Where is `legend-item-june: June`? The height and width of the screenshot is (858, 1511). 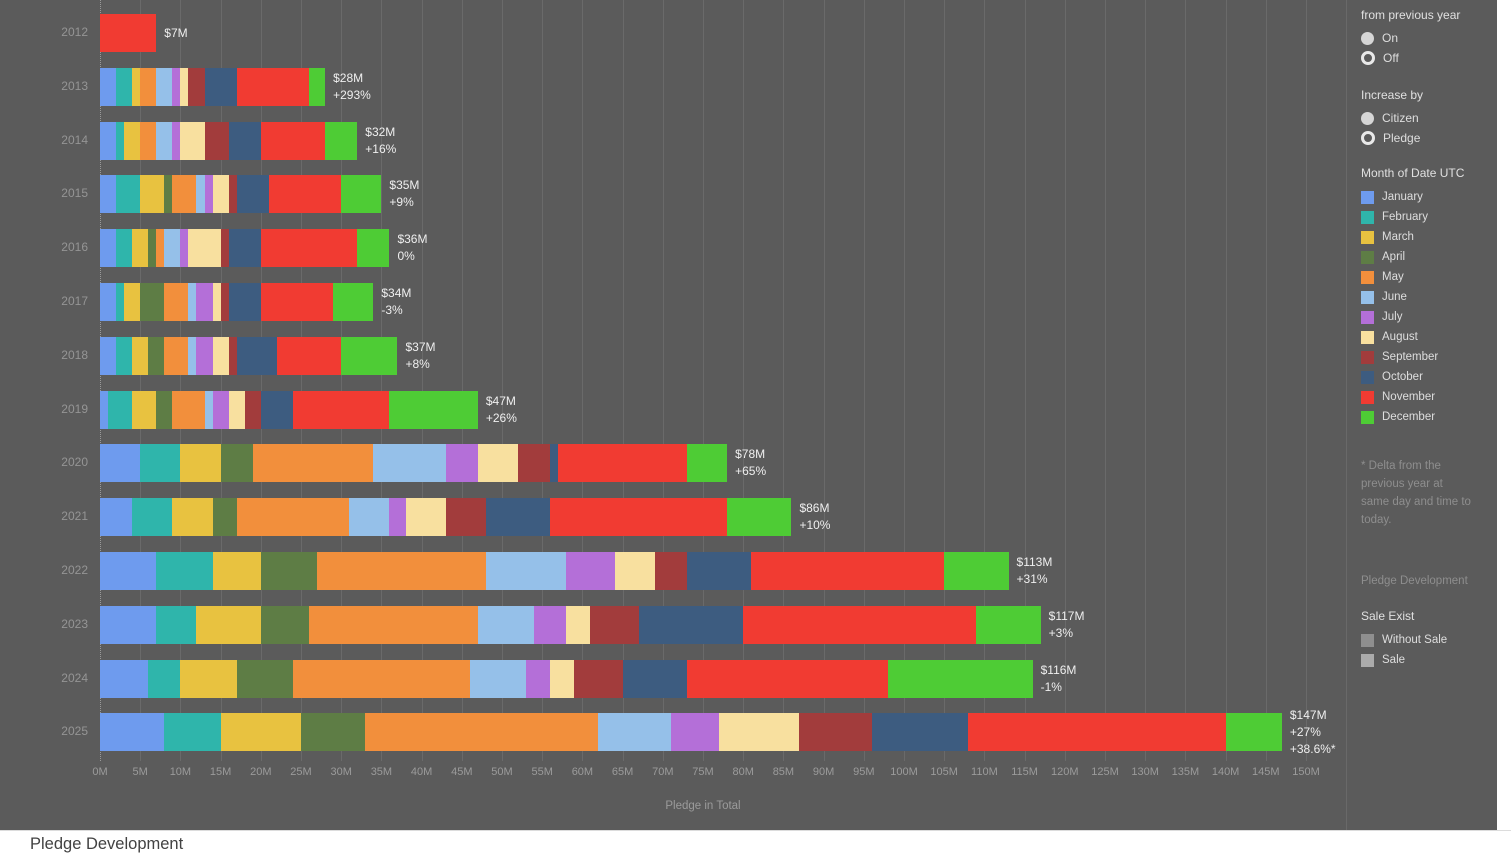 legend-item-june: June is located at coordinates (1425, 297).